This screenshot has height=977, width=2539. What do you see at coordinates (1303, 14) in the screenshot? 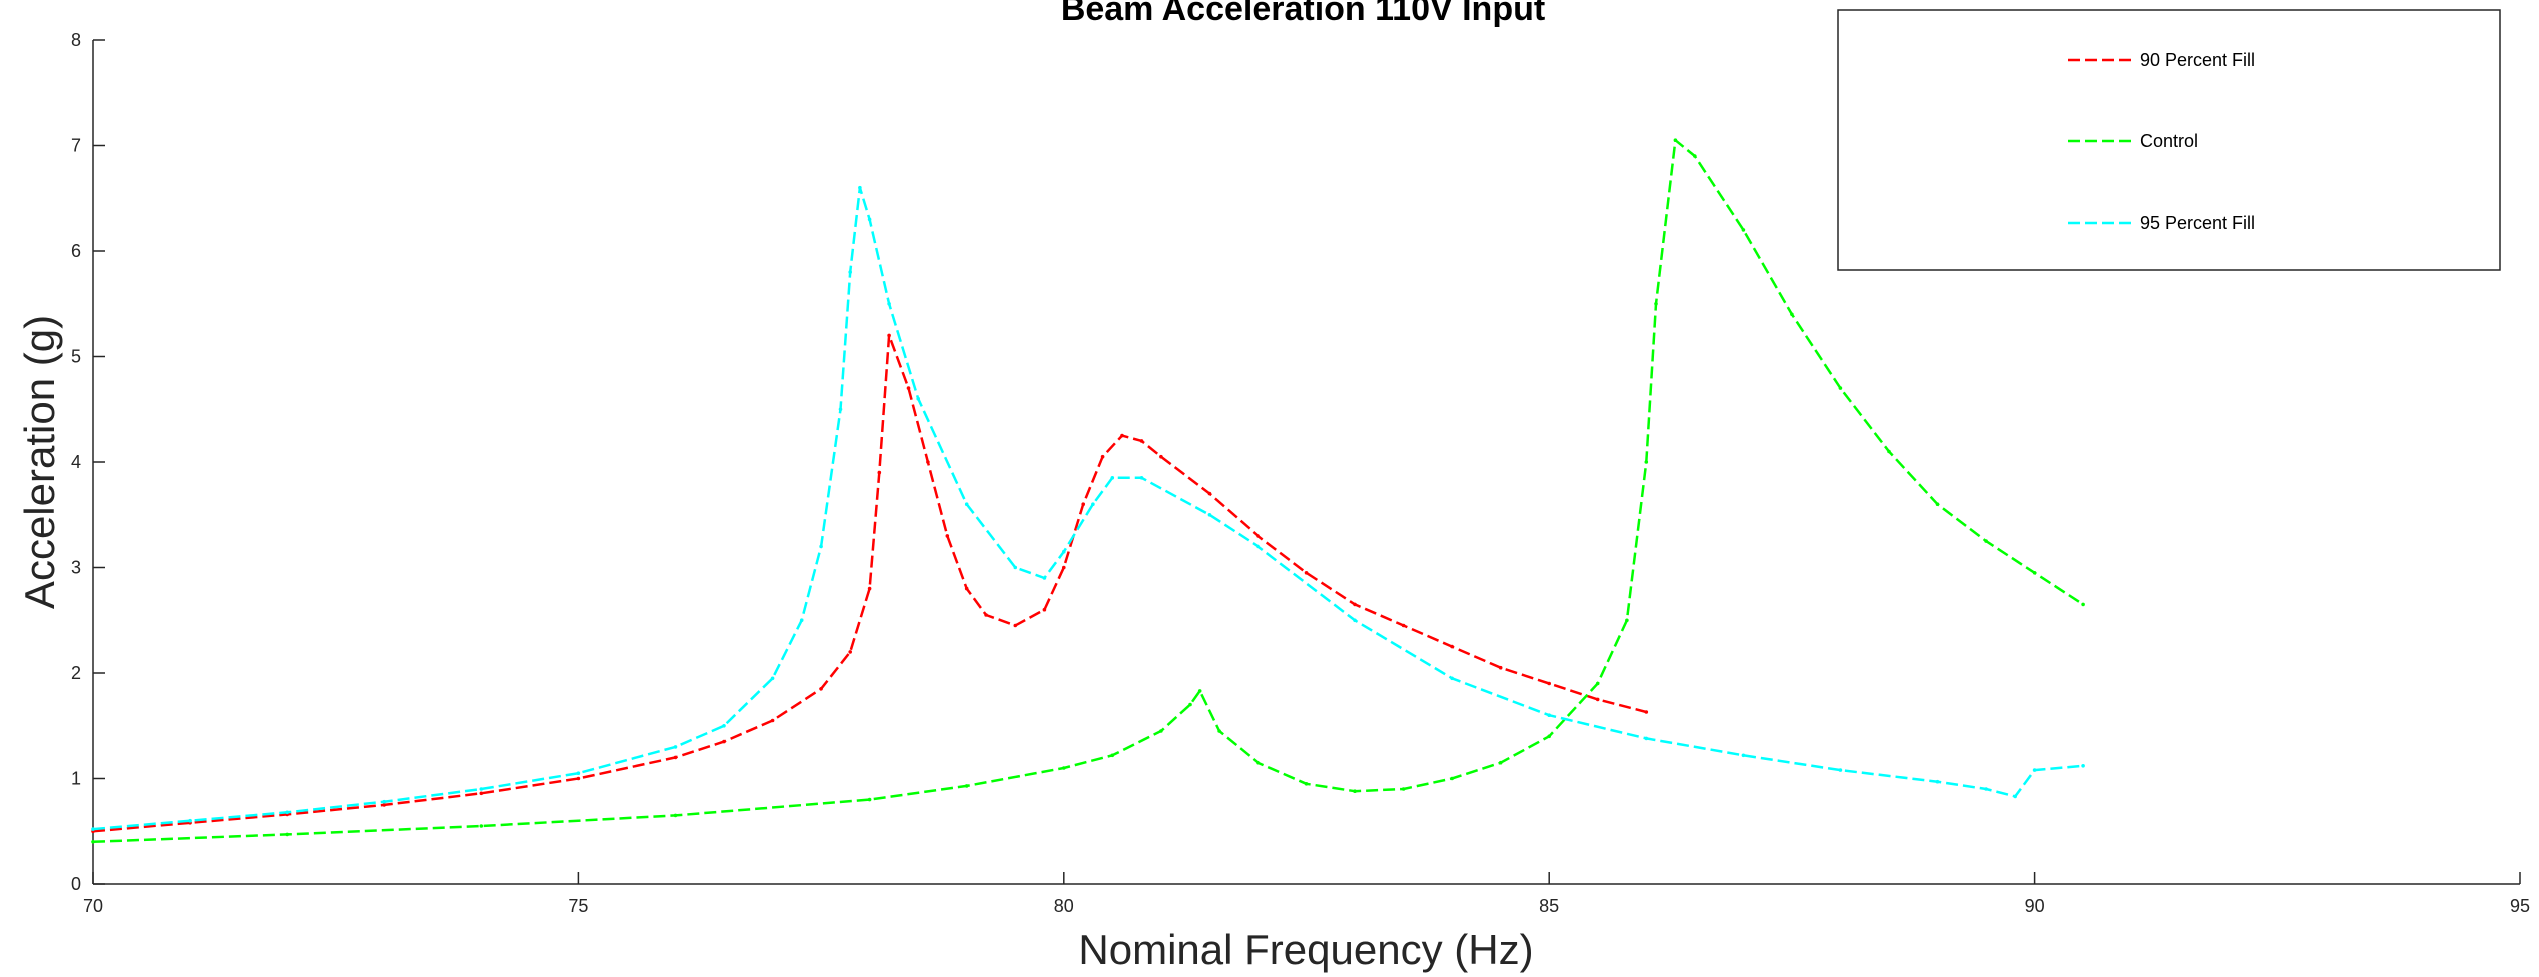
I see `chart-title: Beam Acceleration 110V Input` at bounding box center [1303, 14].